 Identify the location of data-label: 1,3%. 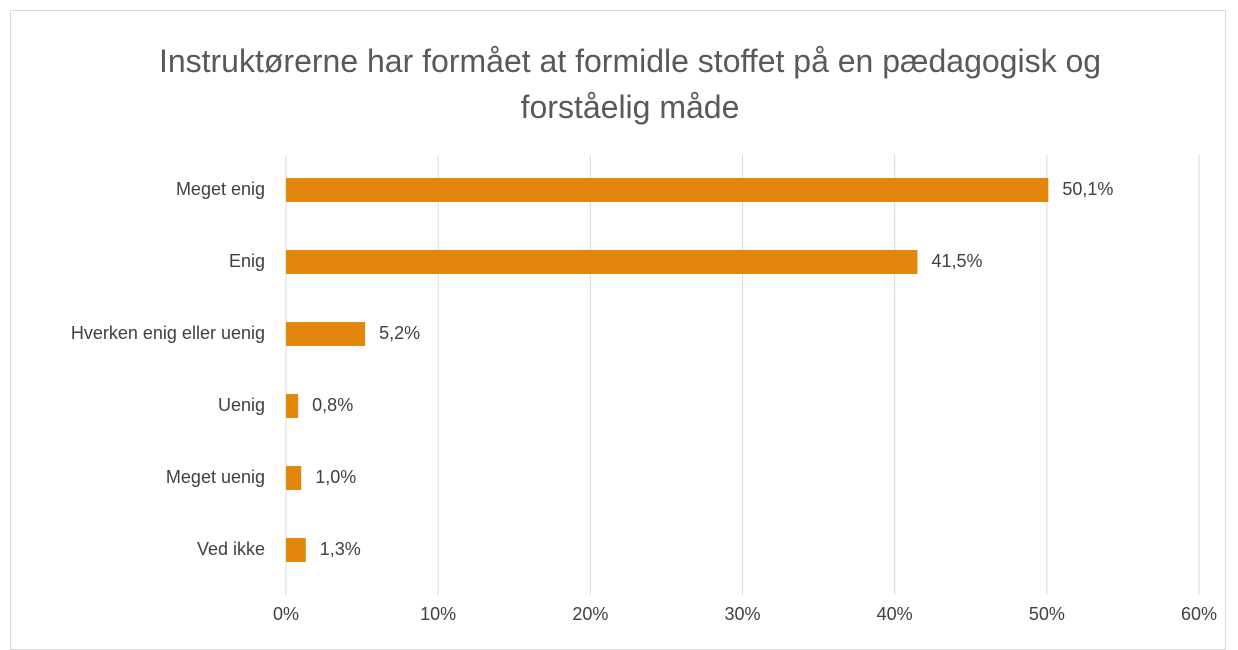
(340, 549).